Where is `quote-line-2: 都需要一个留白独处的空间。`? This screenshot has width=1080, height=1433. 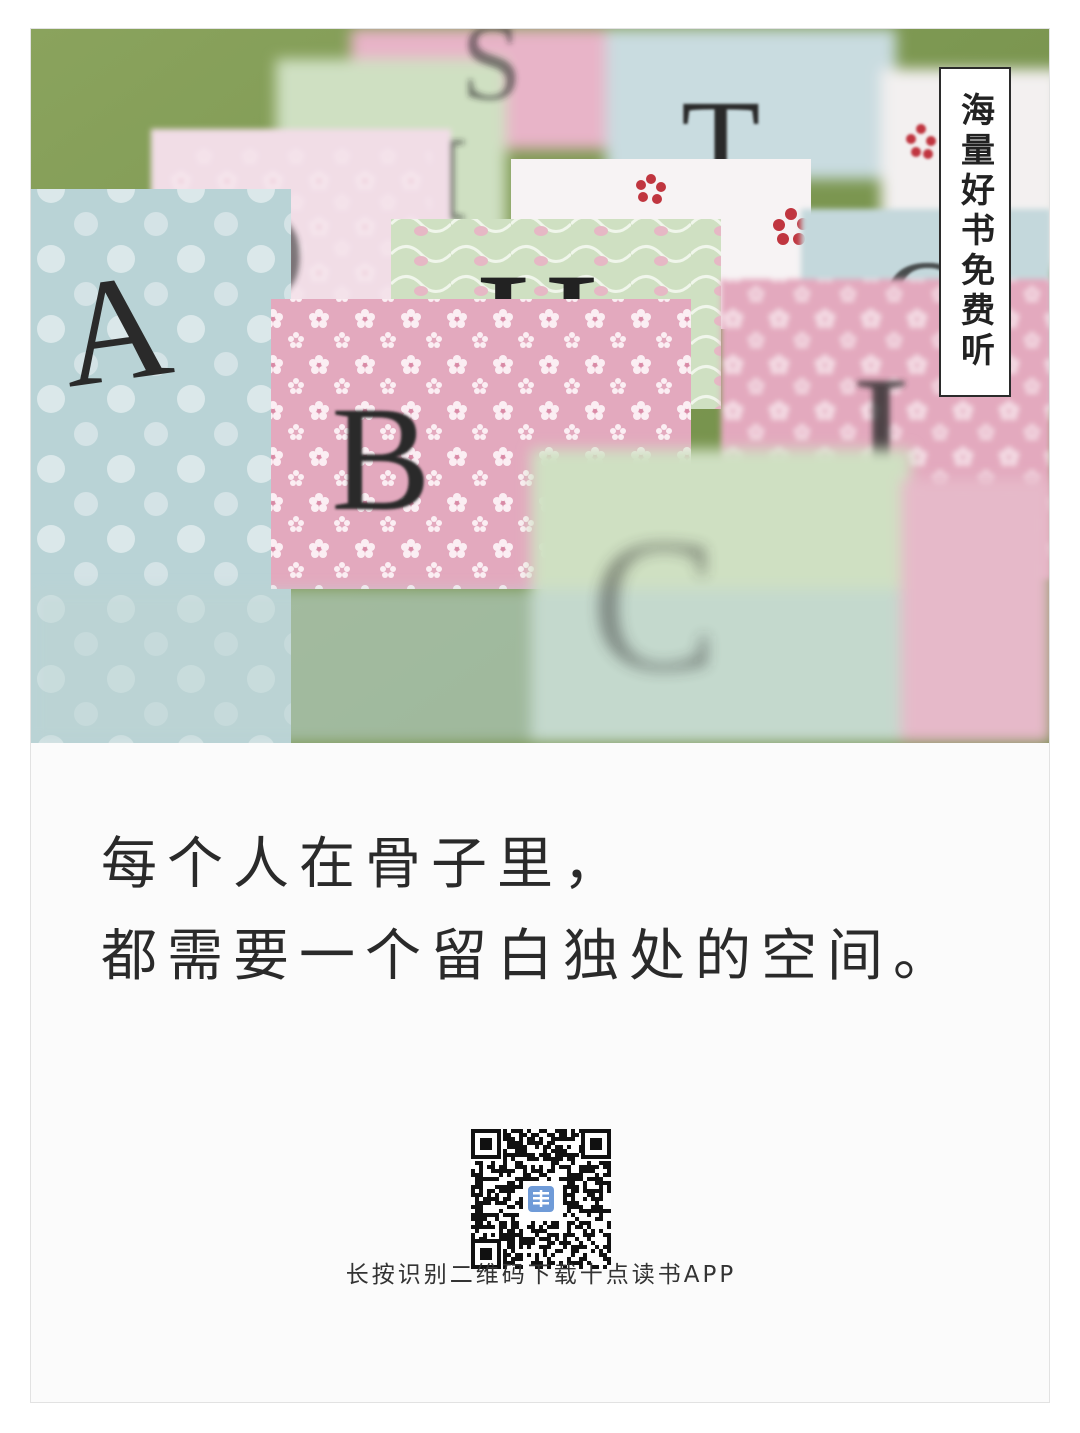 quote-line-2: 都需要一个留白独处的空间。 is located at coordinates (530, 956).